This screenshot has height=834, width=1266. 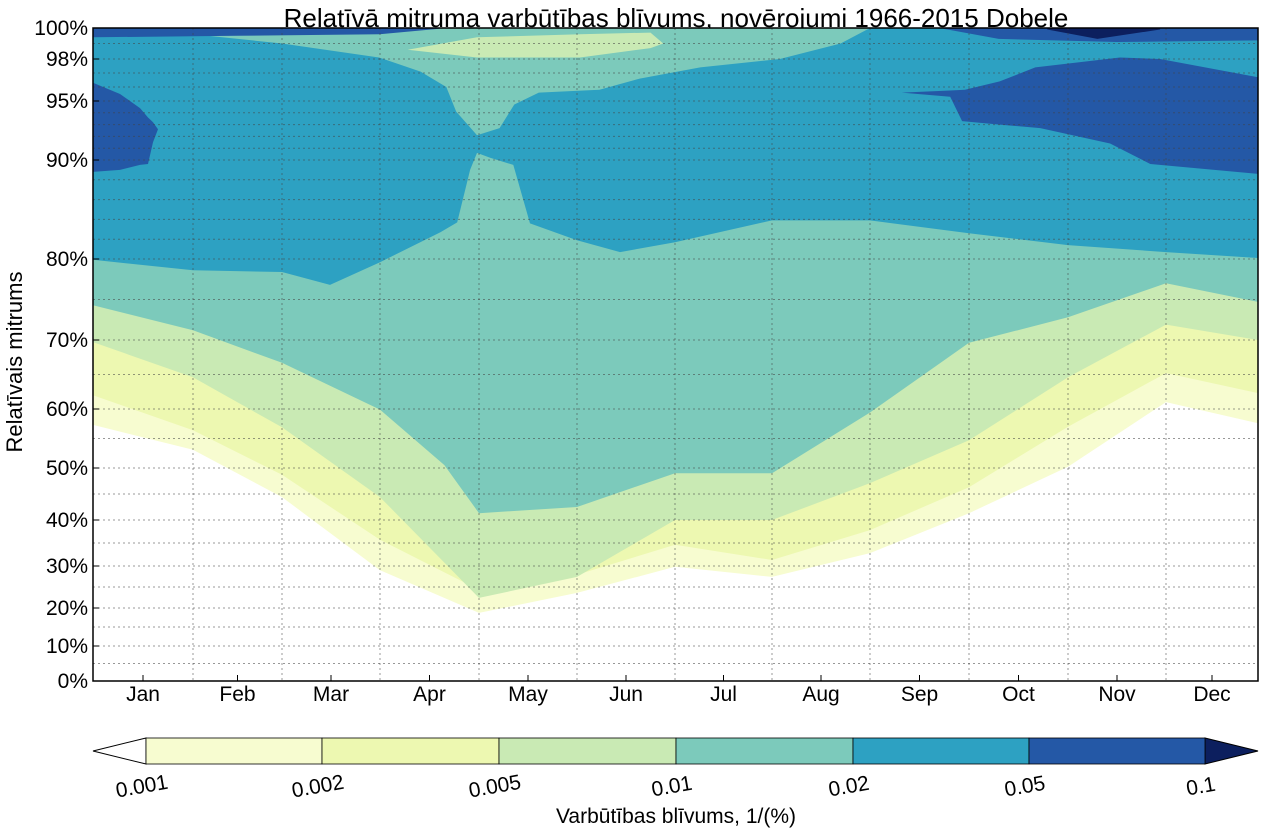 I want to click on y-tick-label: 10%, so click(x=67, y=646).